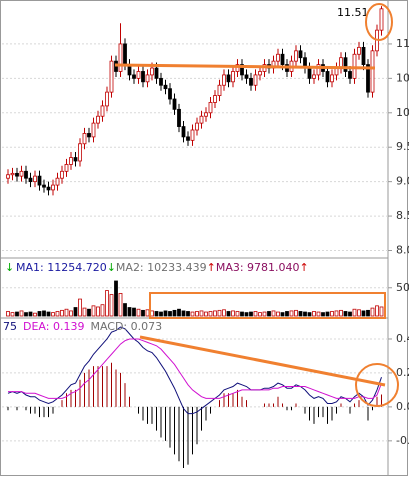 The image size is (409, 477). Describe the element at coordinates (379, 22) in the screenshot. I see `annotation-circle` at that location.